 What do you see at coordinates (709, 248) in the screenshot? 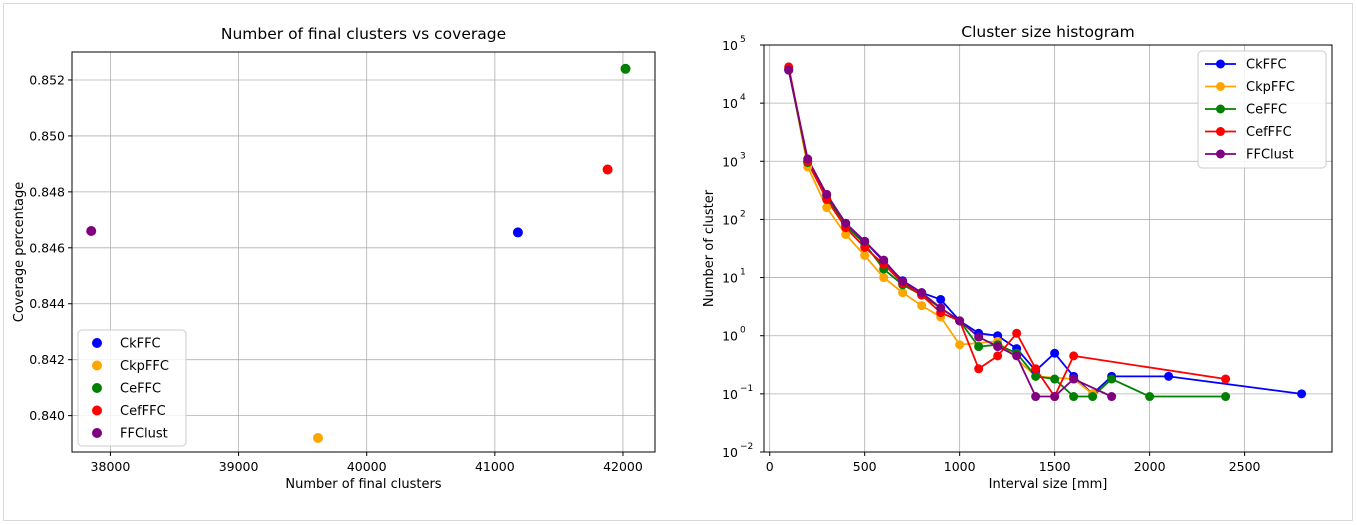
I see `y-axis-label: Number of cluster` at bounding box center [709, 248].